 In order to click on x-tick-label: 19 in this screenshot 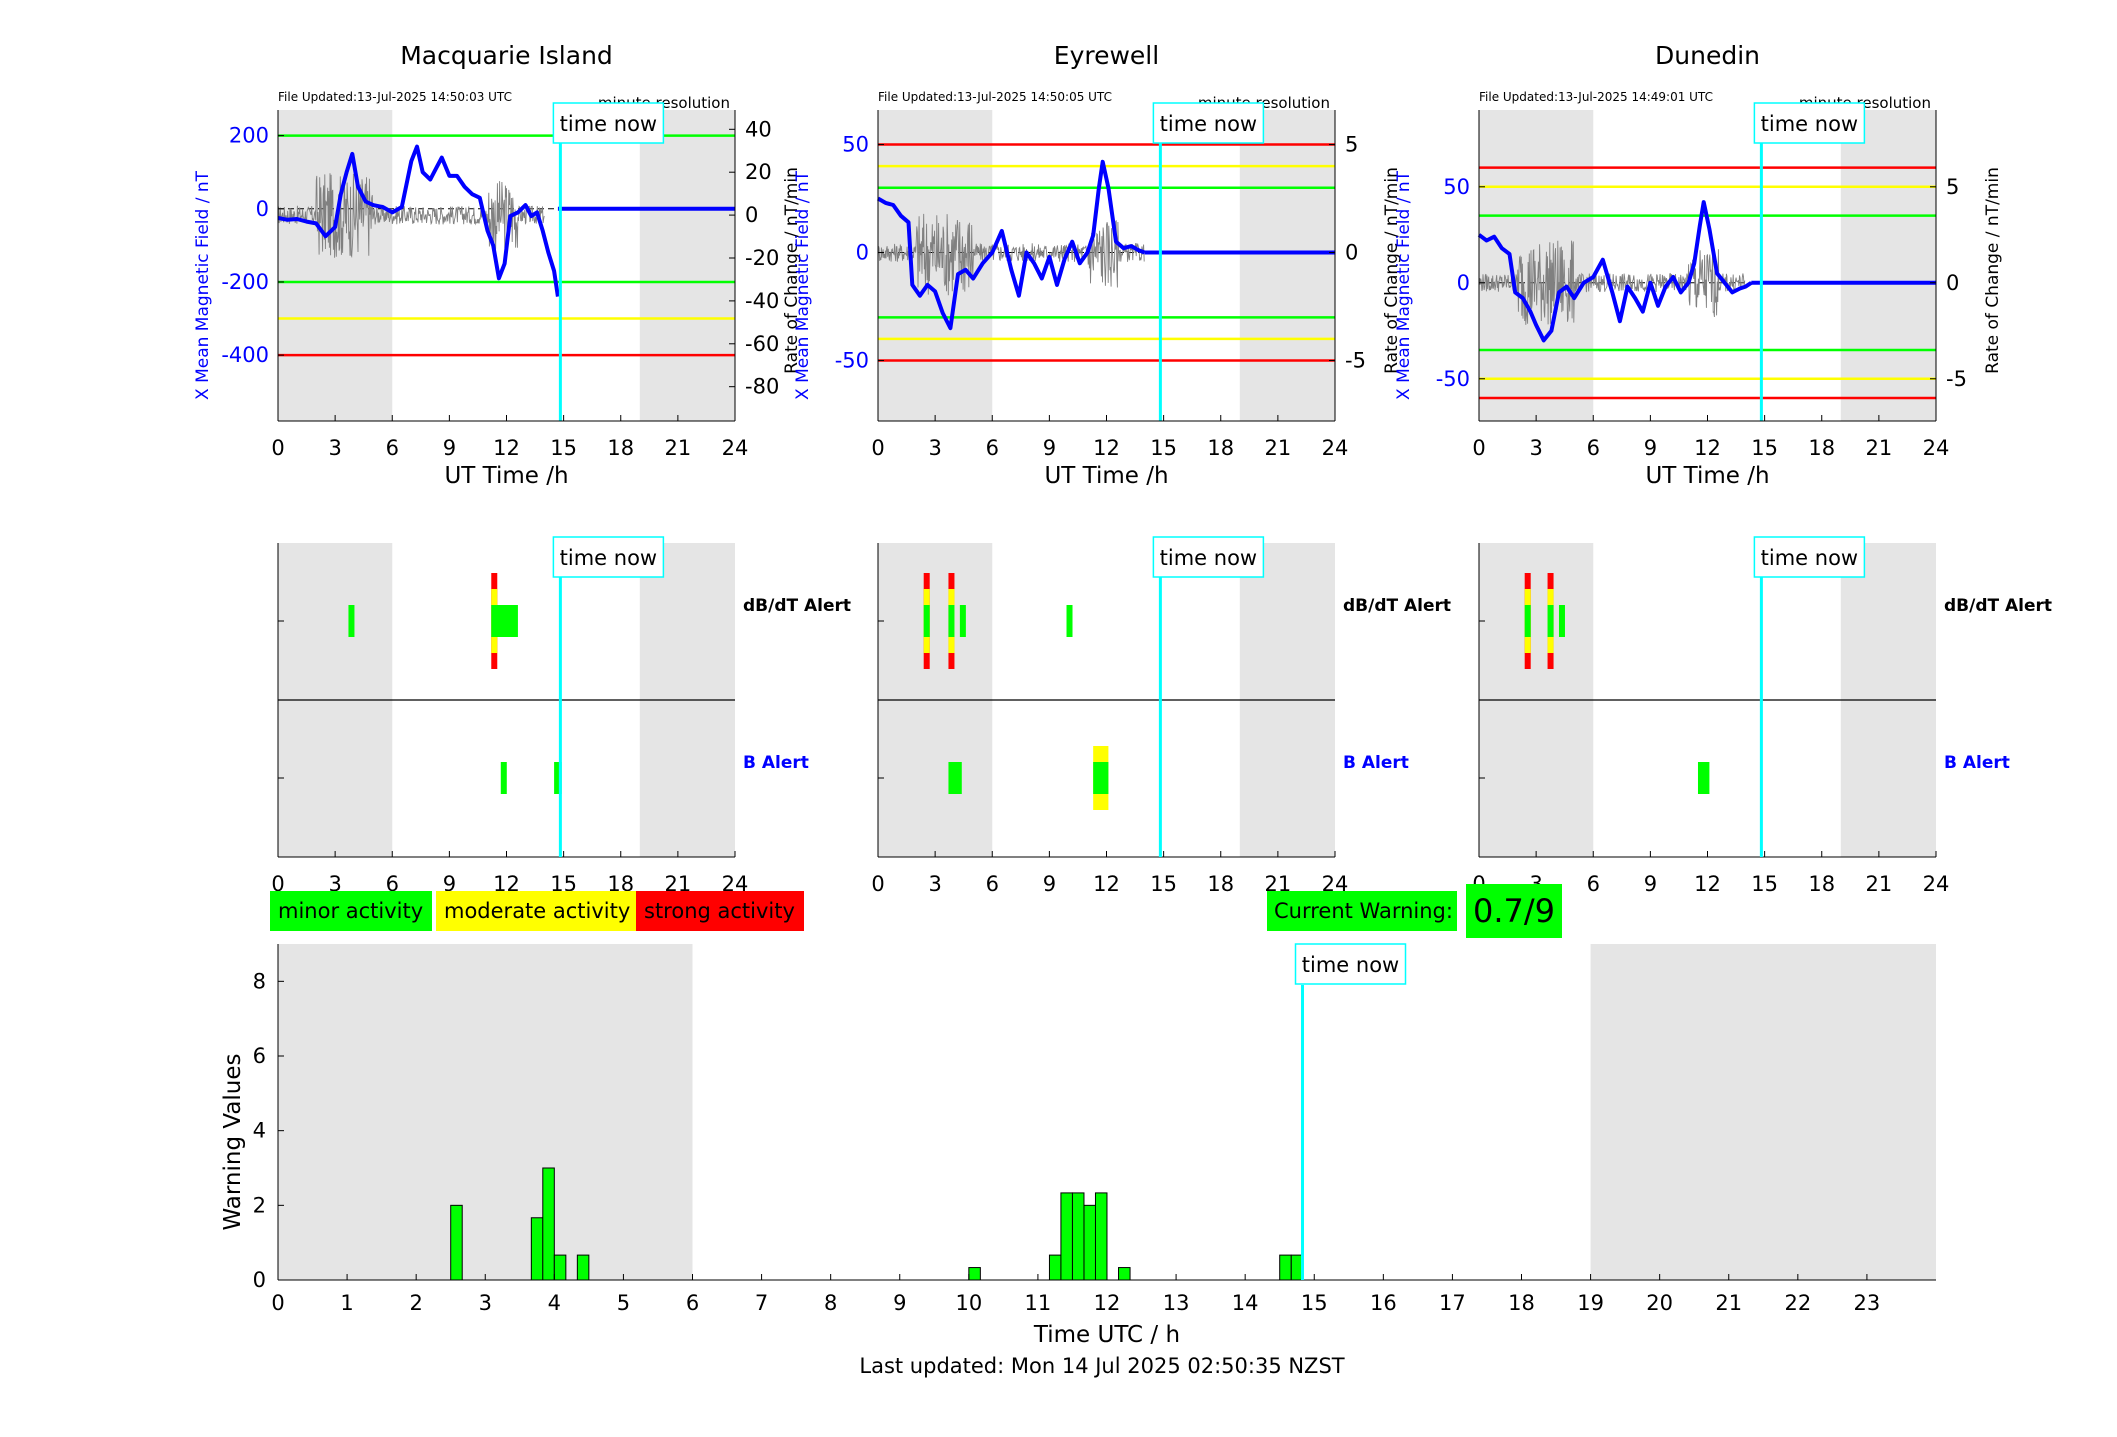, I will do `click(1590, 1303)`.